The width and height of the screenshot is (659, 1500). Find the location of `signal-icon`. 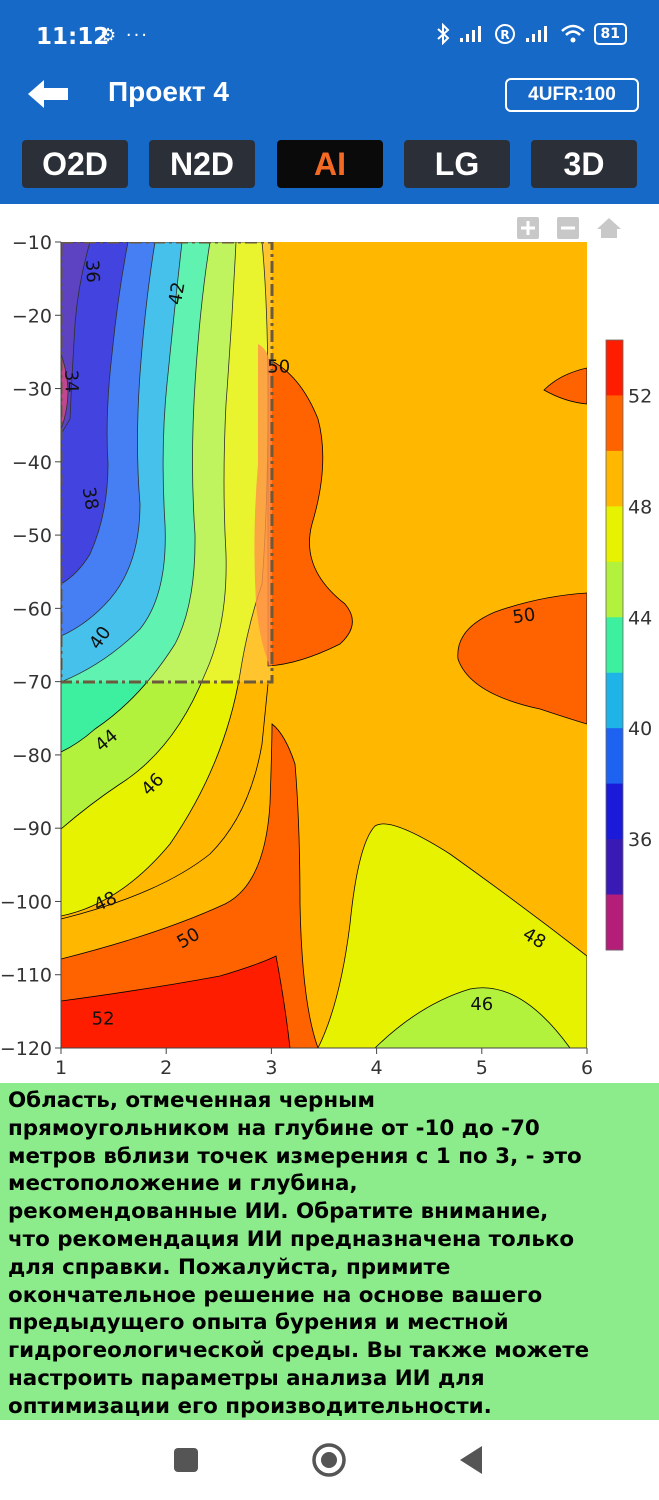

signal-icon is located at coordinates (470, 34).